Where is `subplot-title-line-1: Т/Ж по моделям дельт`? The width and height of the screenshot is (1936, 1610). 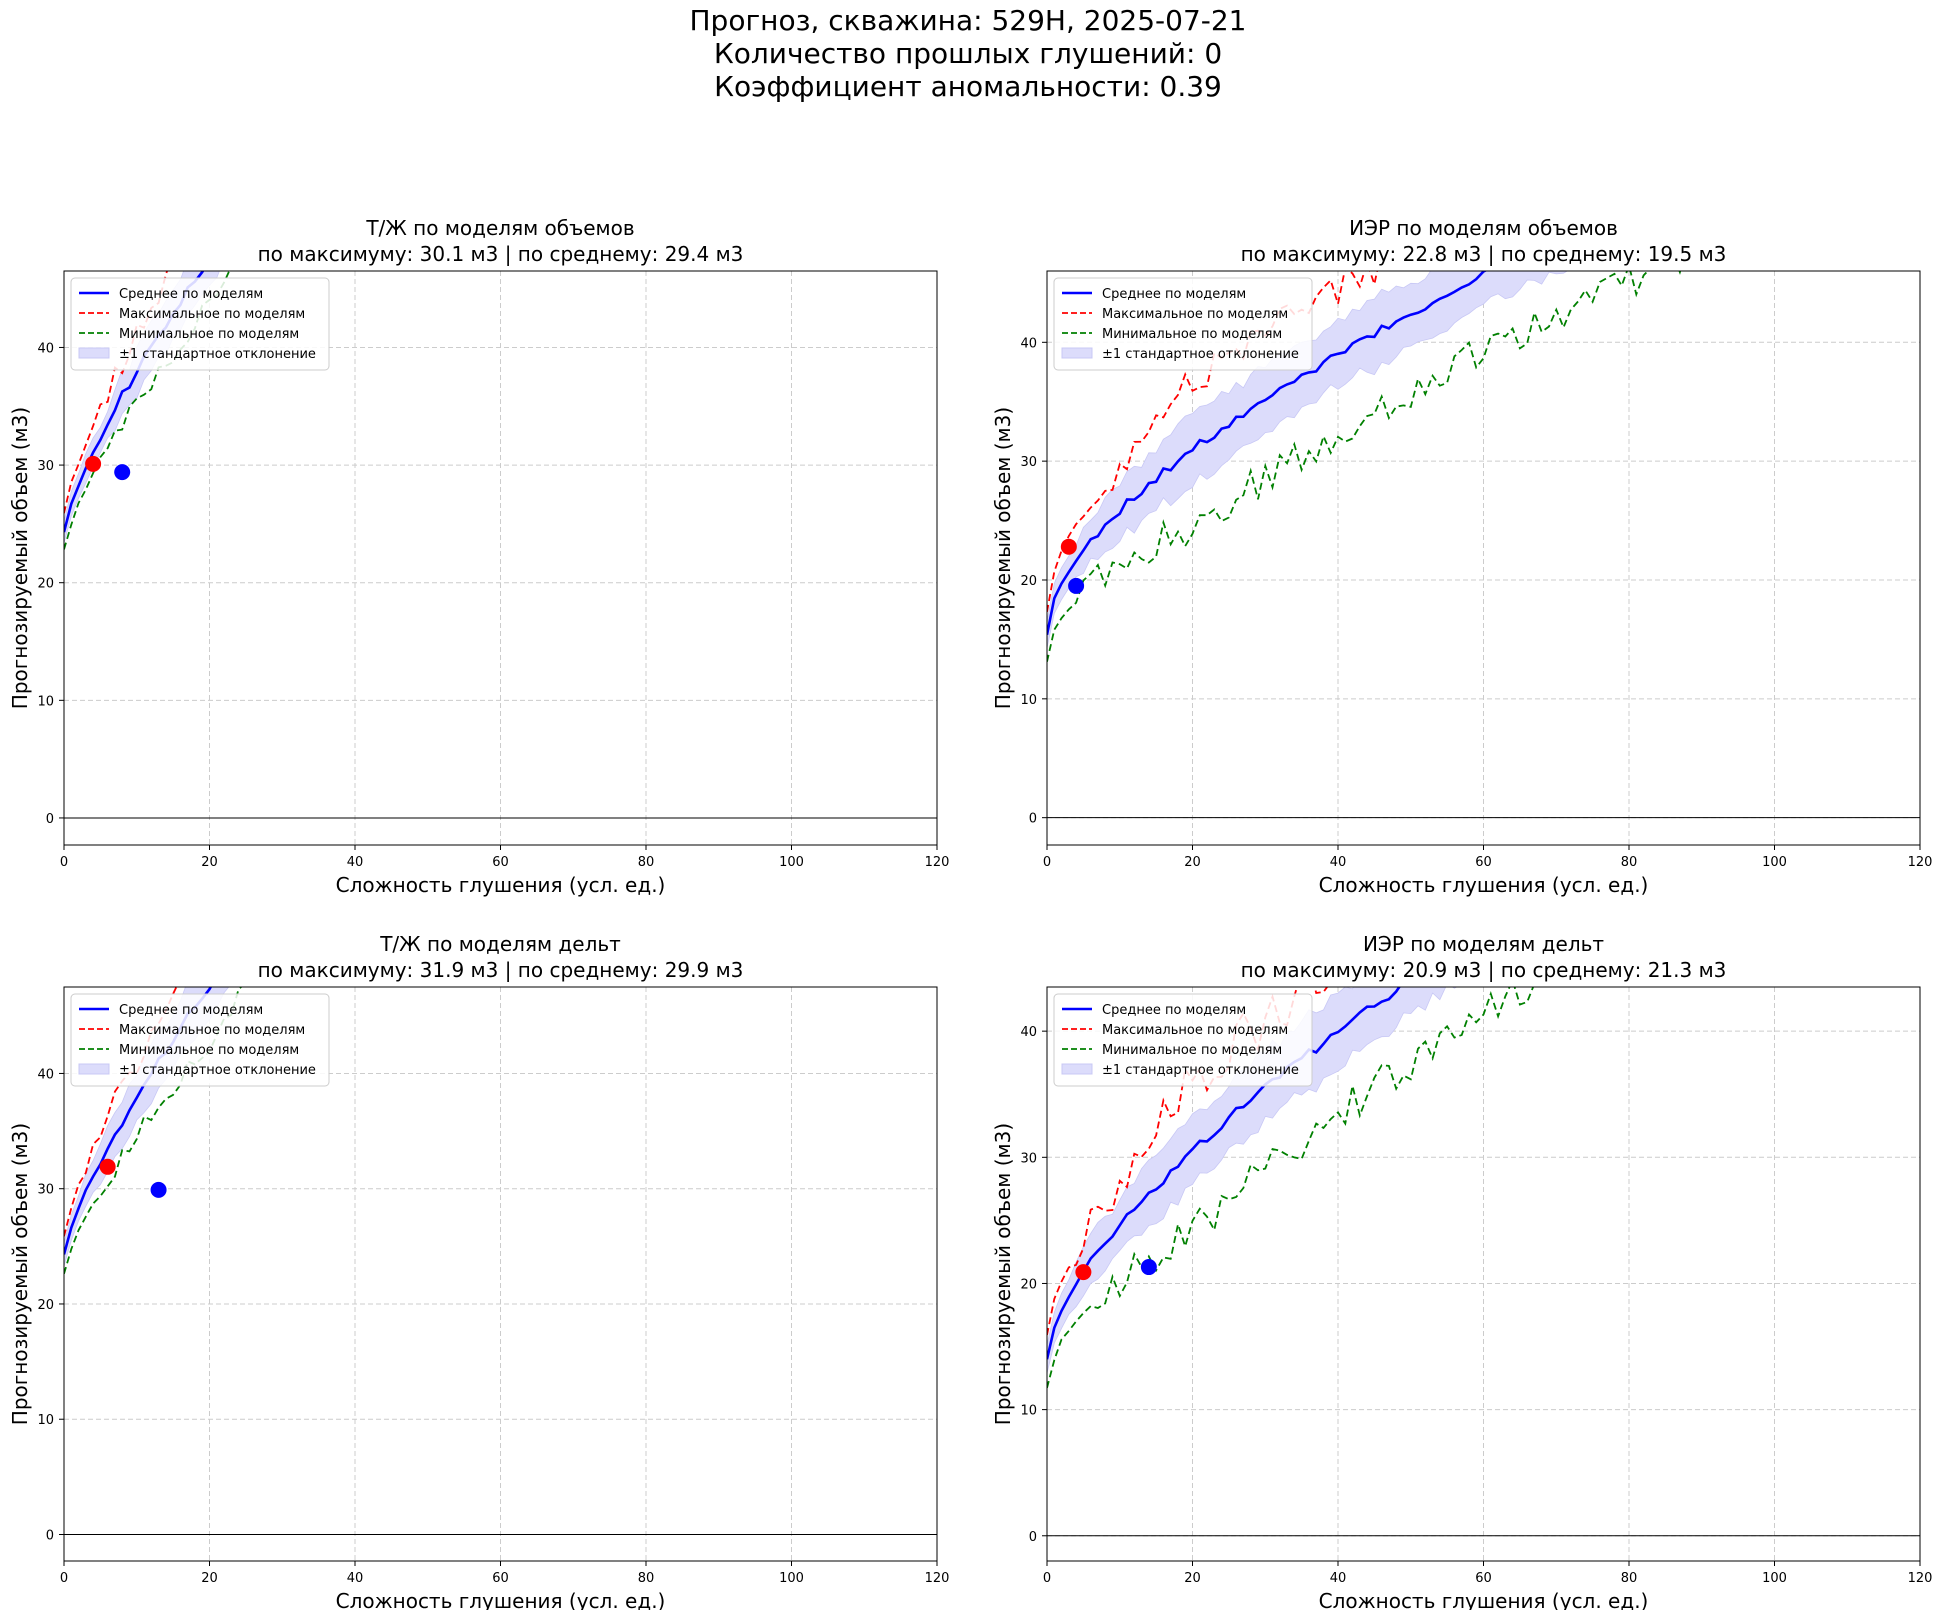
subplot-title-line-1: Т/Ж по моделям дельт is located at coordinates (500, 944).